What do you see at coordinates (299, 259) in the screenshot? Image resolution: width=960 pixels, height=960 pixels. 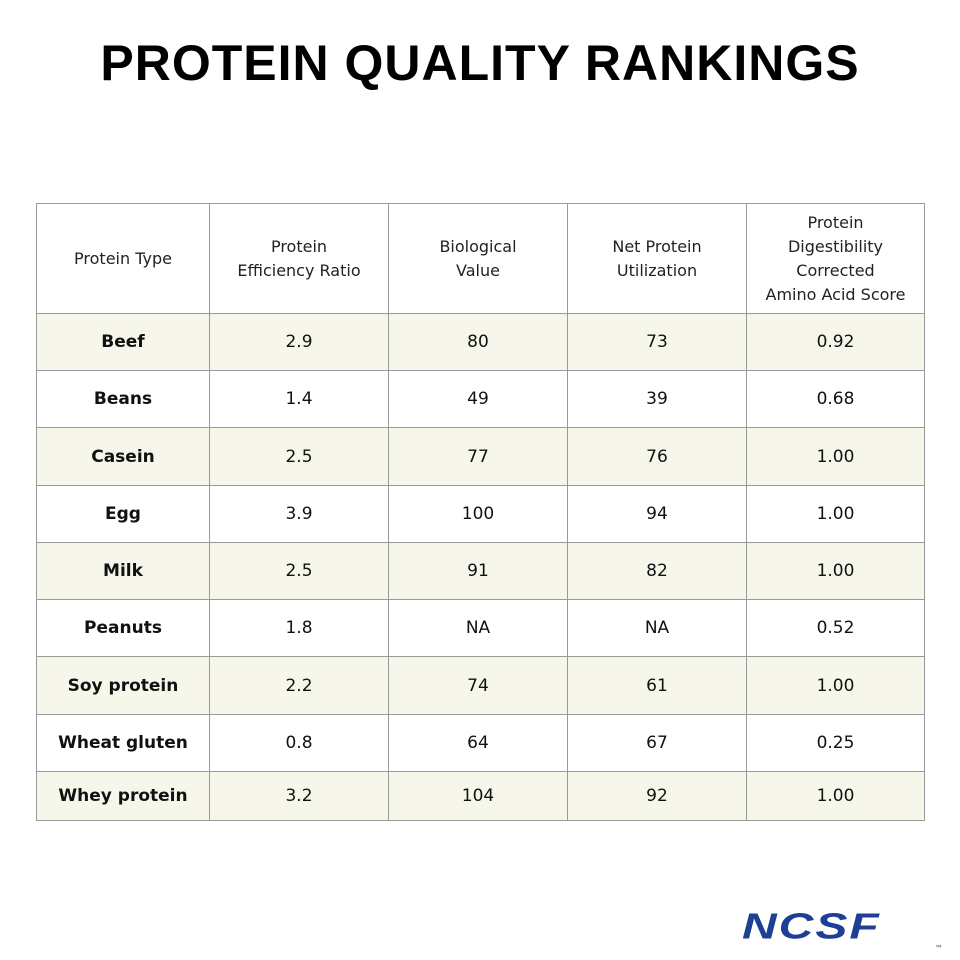 I see `header-cell: Protein Efficiency Ratio` at bounding box center [299, 259].